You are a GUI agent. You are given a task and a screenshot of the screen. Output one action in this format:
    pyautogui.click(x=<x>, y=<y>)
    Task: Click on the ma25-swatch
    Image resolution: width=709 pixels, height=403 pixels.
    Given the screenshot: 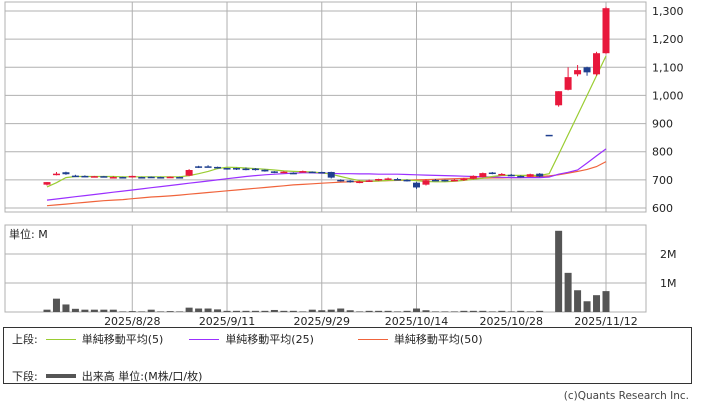 What is the action you would take?
    pyautogui.click(x=204, y=339)
    